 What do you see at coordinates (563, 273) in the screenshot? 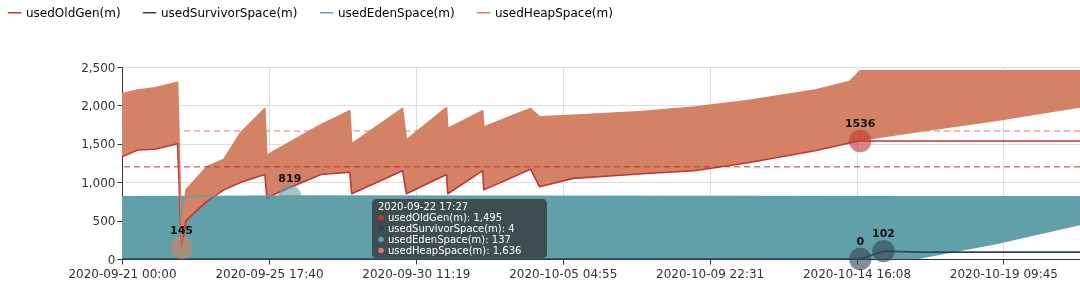
I see `x-tick-label: 2020-10-05 04:55` at bounding box center [563, 273].